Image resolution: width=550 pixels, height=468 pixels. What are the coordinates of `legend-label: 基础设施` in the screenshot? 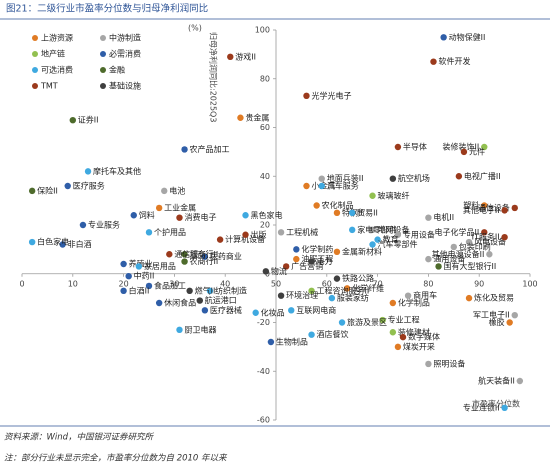 It's located at (125, 86).